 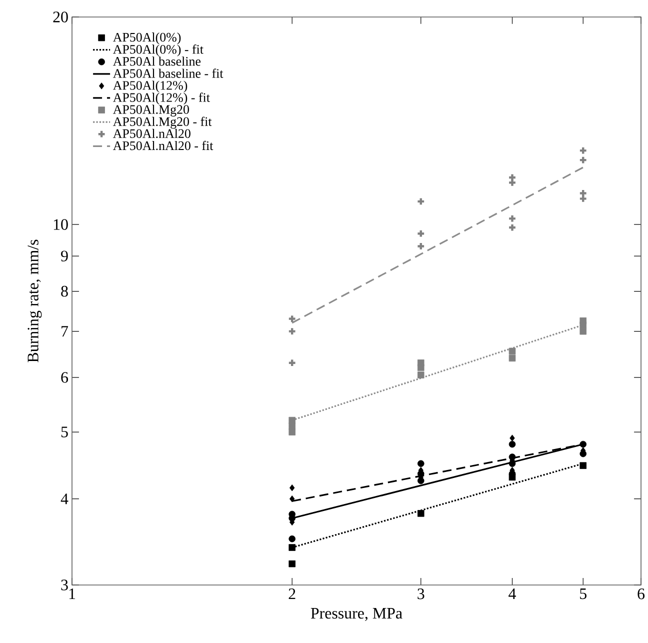 I want to click on legend-label: AP50Al.Mg20 - fit, so click(x=162, y=122).